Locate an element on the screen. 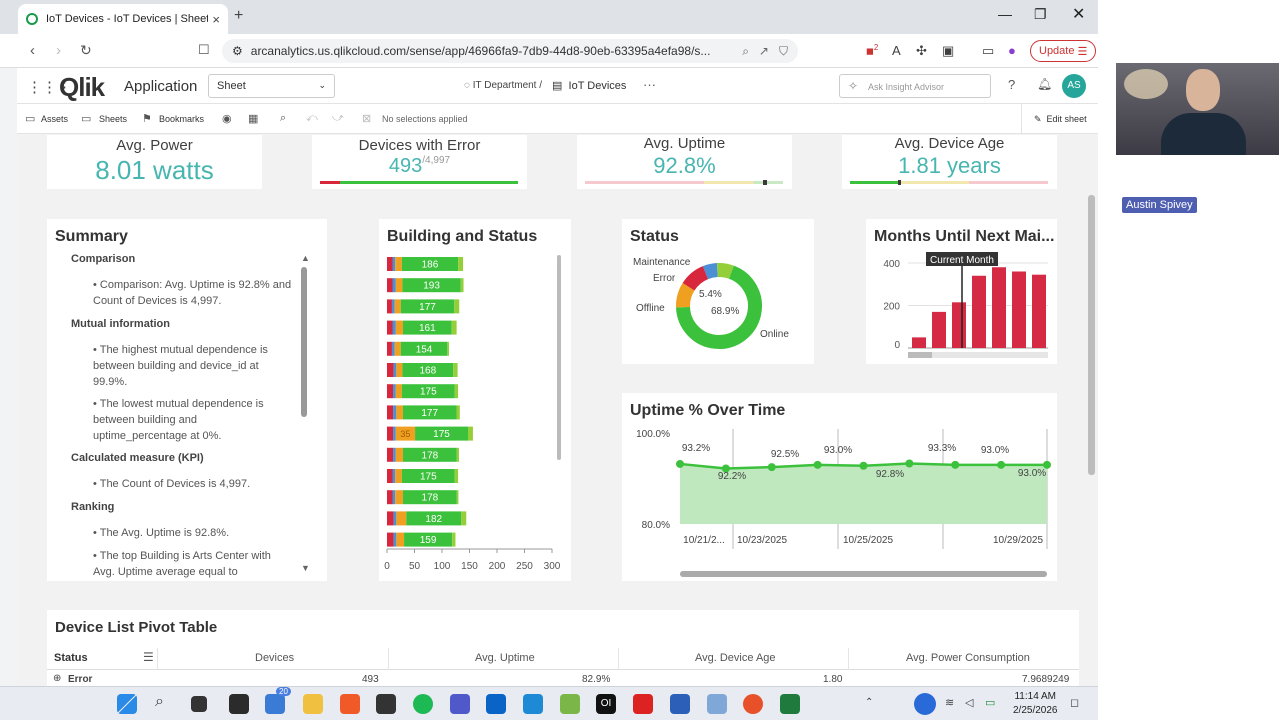 Image resolution: width=1280 pixels, height=720 pixels. widgets-icon is located at coordinates (239, 704).